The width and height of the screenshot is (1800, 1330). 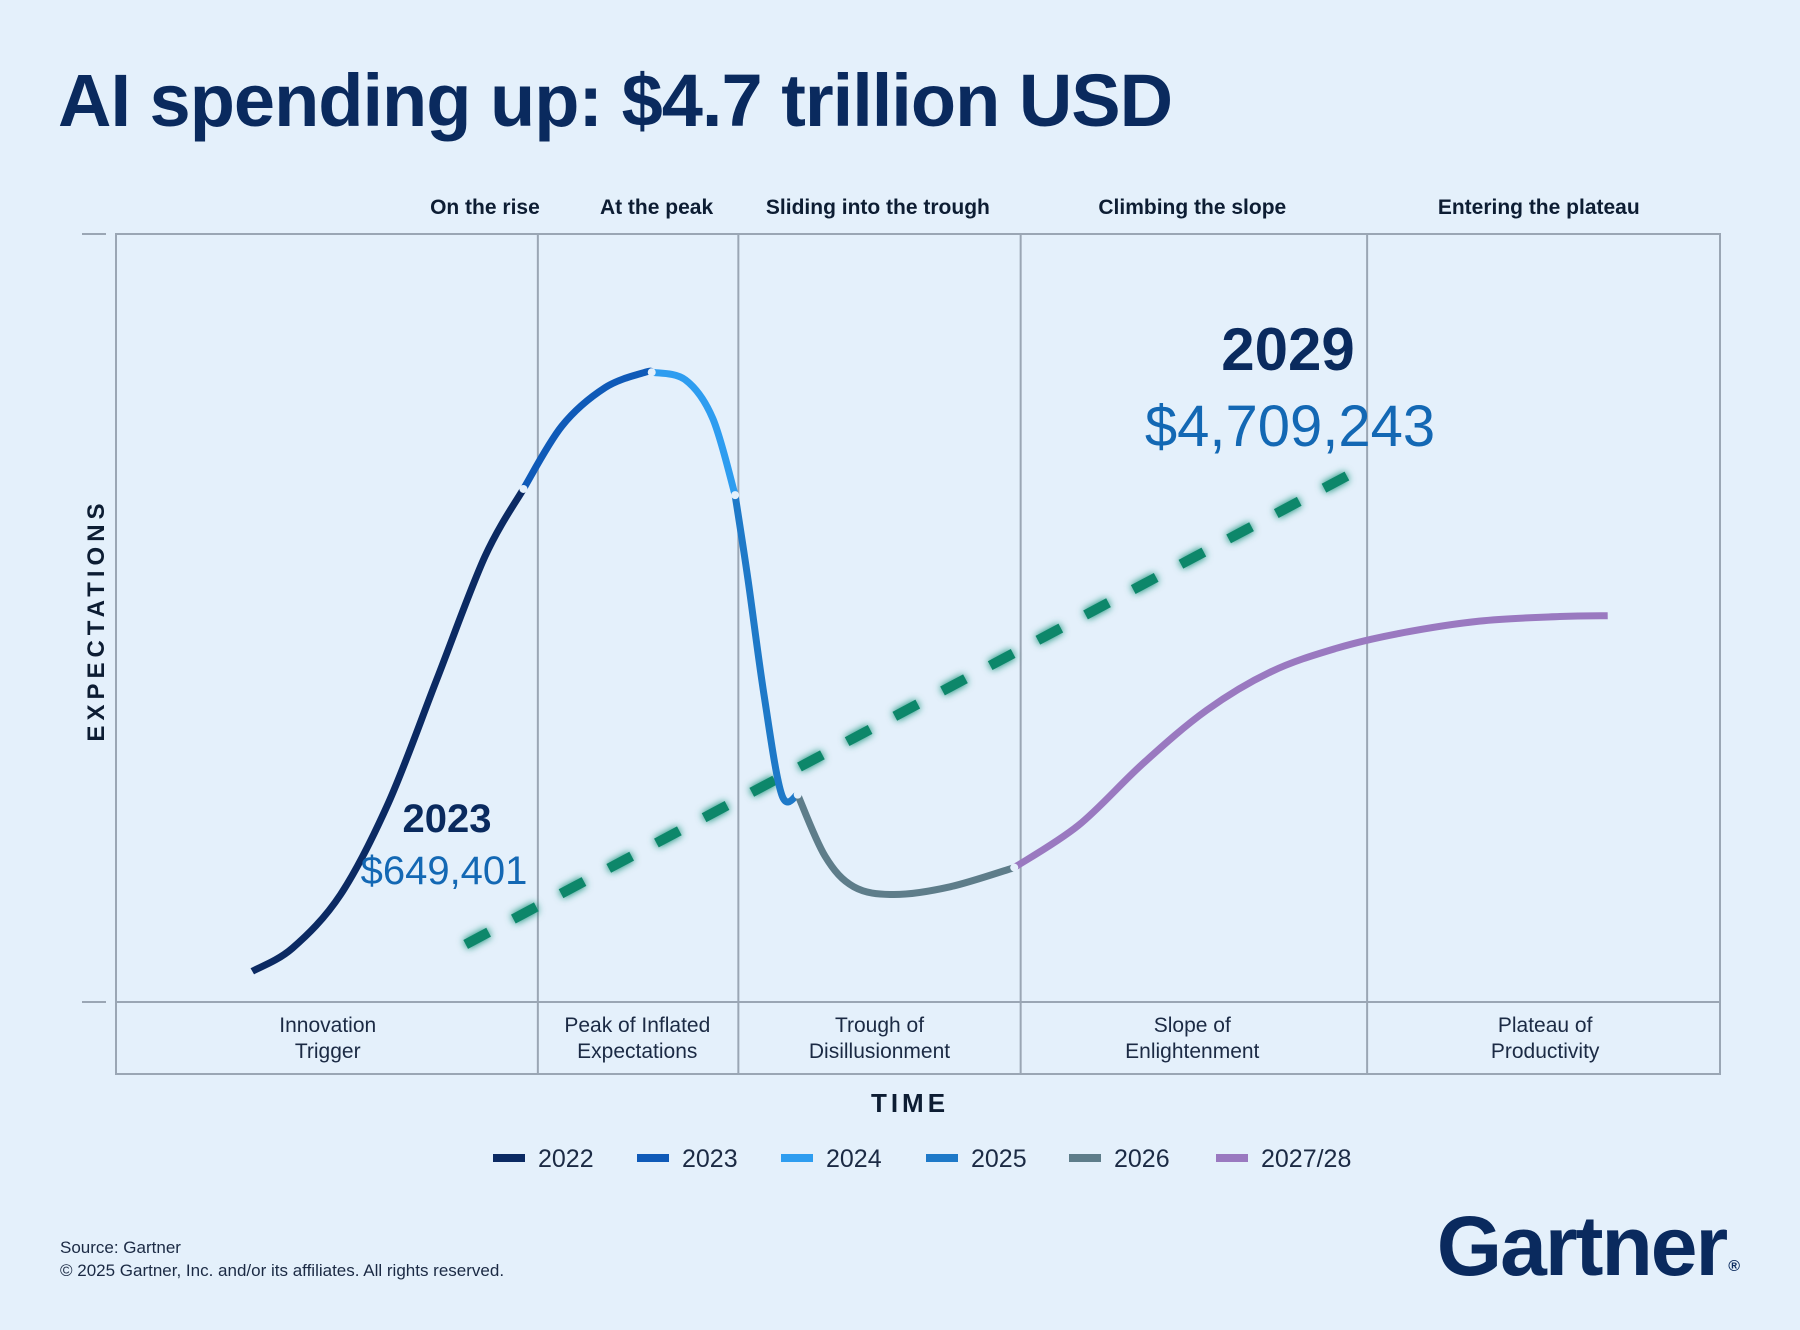 What do you see at coordinates (797, 1158) in the screenshot?
I see `legend-swatch-2024` at bounding box center [797, 1158].